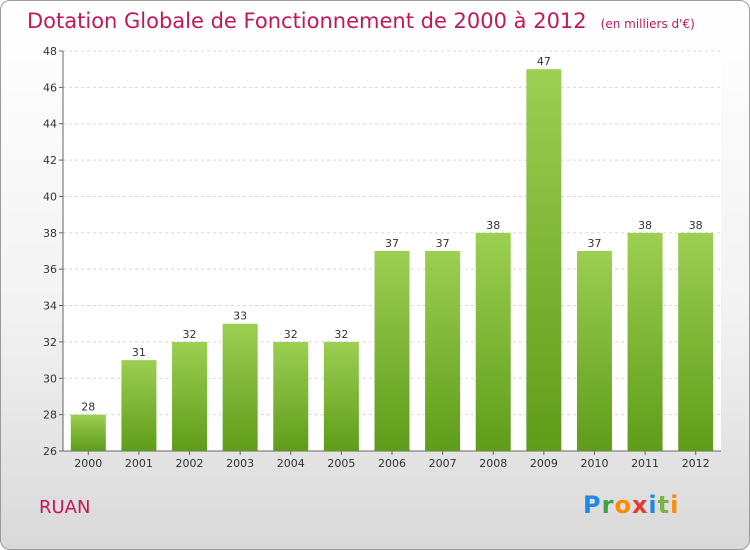 The image size is (750, 550). What do you see at coordinates (341, 334) in the screenshot?
I see `data-label-2005: 32` at bounding box center [341, 334].